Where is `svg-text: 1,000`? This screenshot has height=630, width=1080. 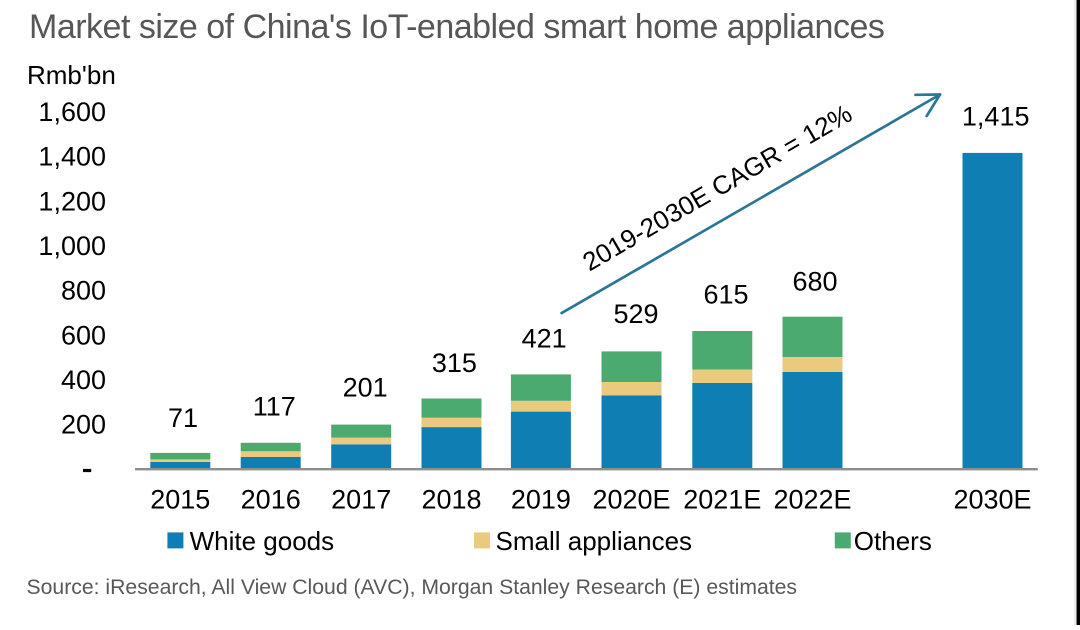 svg-text: 1,000 is located at coordinates (72, 246).